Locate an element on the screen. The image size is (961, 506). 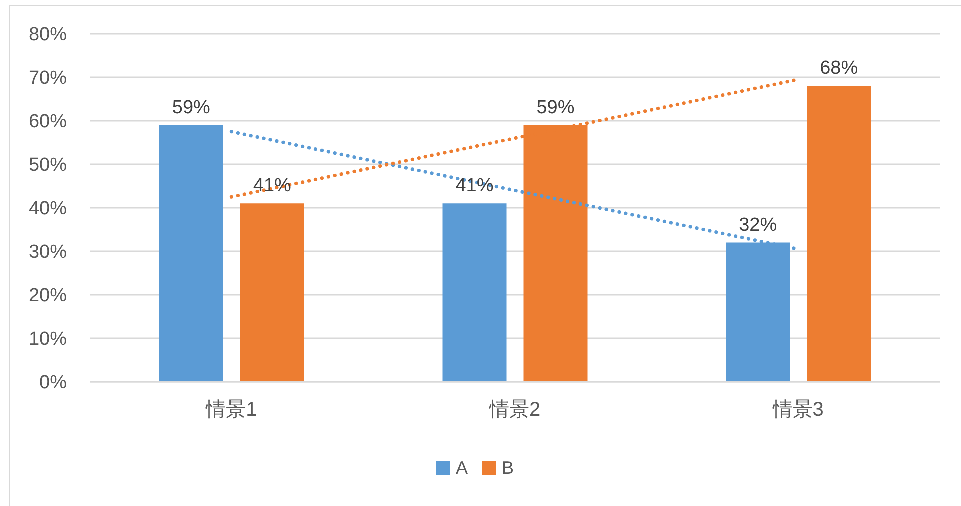
y-tick-label: 30% is located at coordinates (48, 253).